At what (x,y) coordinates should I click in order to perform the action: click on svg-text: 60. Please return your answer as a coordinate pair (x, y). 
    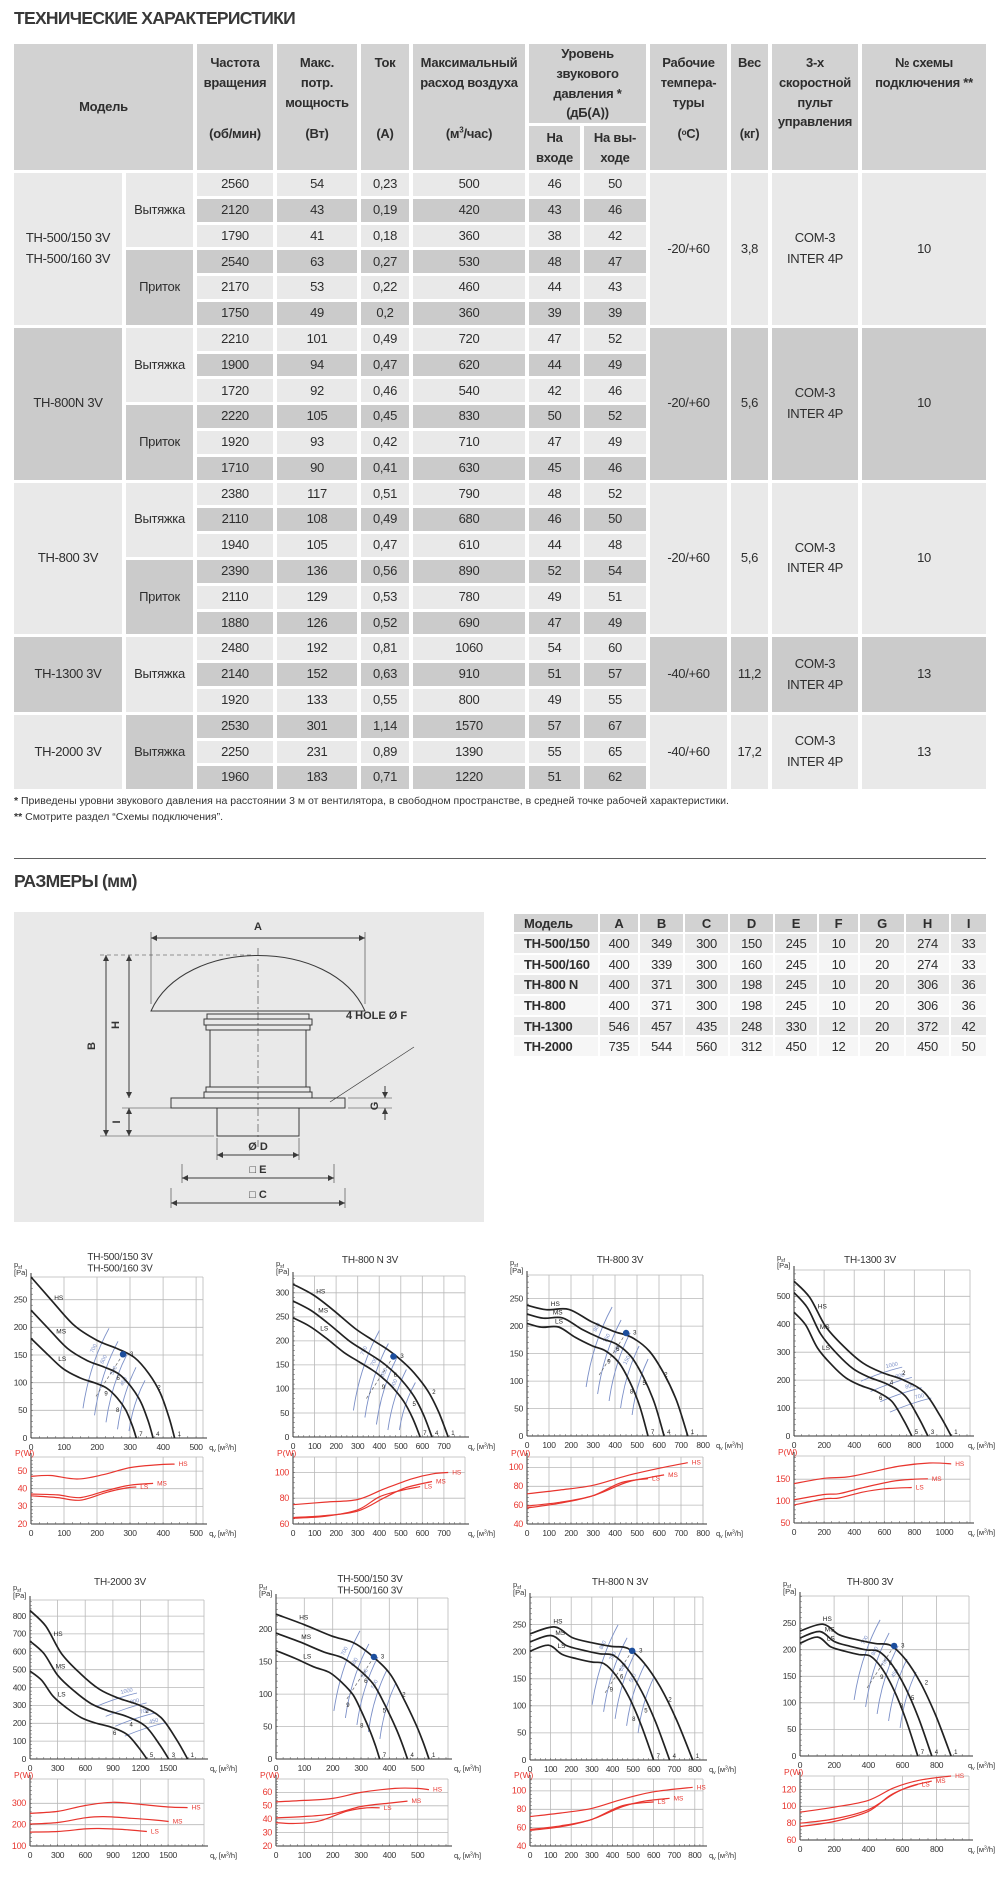
    Looking at the image, I should click on (519, 1505).